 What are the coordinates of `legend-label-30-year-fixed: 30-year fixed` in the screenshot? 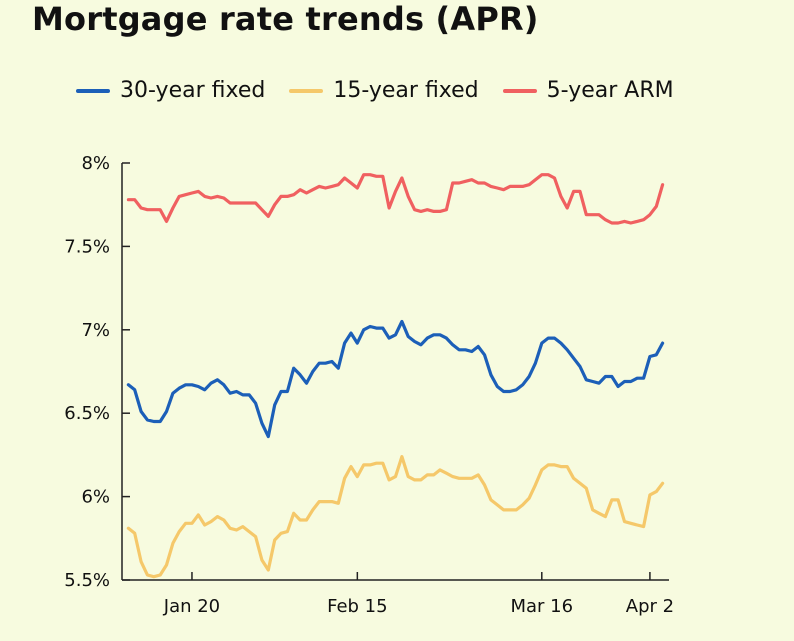 It's located at (193, 90).